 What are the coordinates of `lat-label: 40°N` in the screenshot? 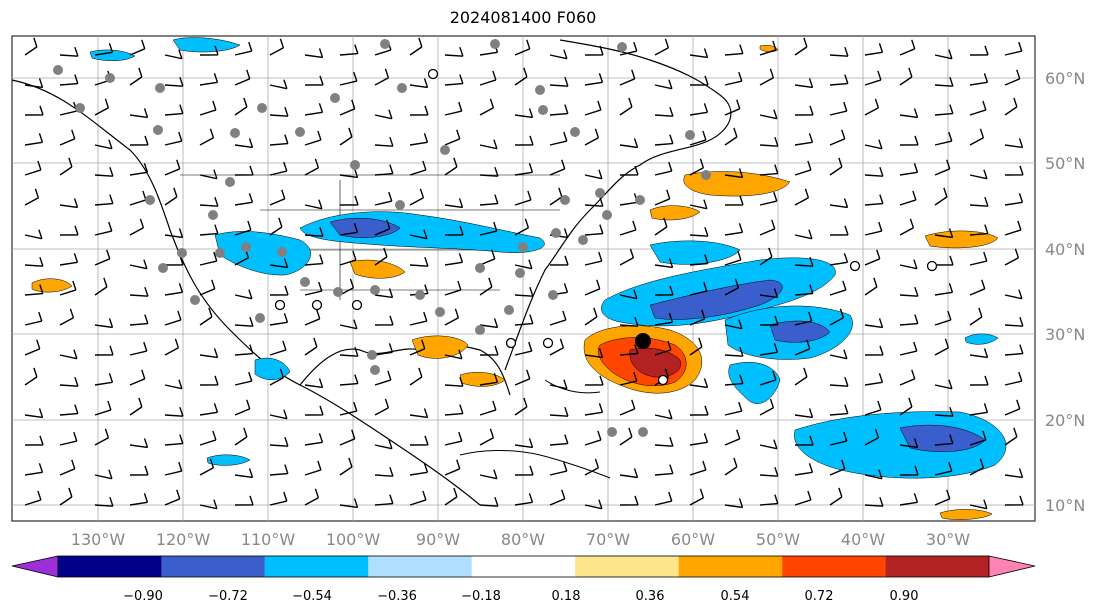 It's located at (1065, 249).